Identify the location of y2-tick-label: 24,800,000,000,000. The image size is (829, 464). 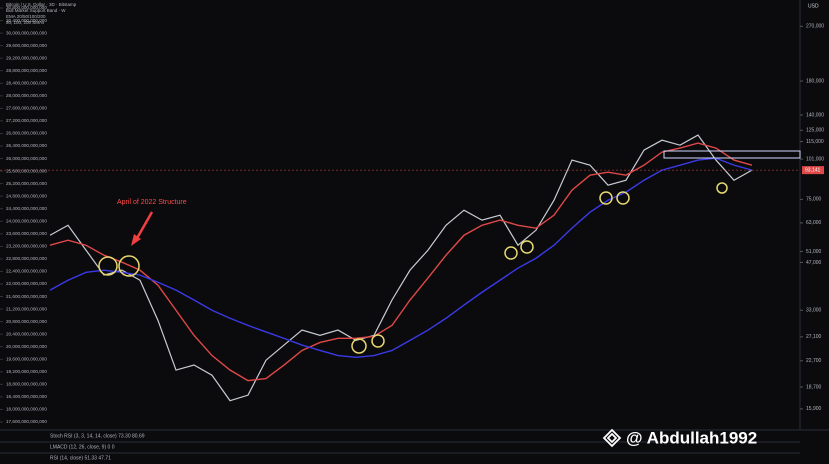
(26, 195).